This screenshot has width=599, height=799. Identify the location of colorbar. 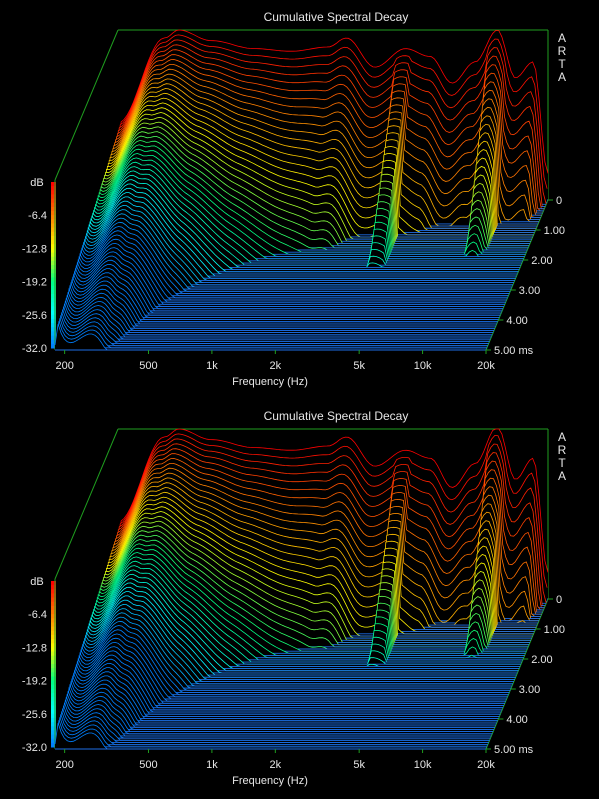
(53, 265).